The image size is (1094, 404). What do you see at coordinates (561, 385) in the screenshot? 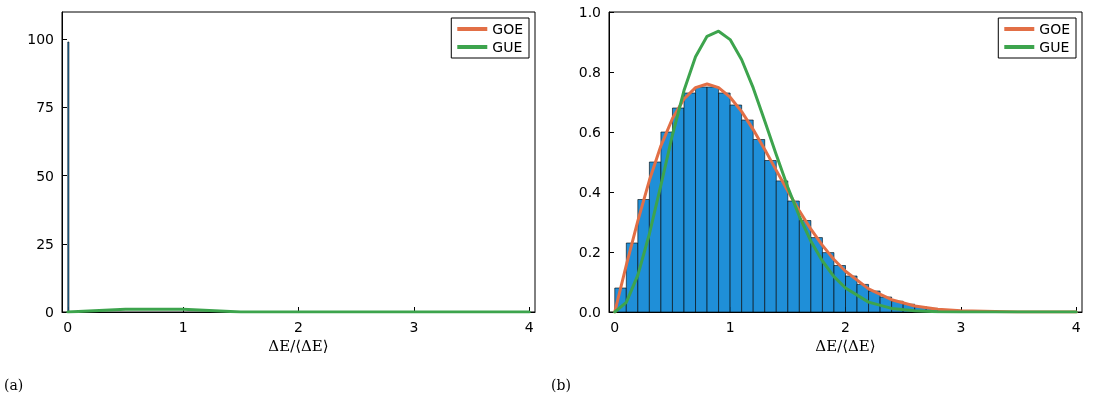
I see `text: (b)` at bounding box center [561, 385].